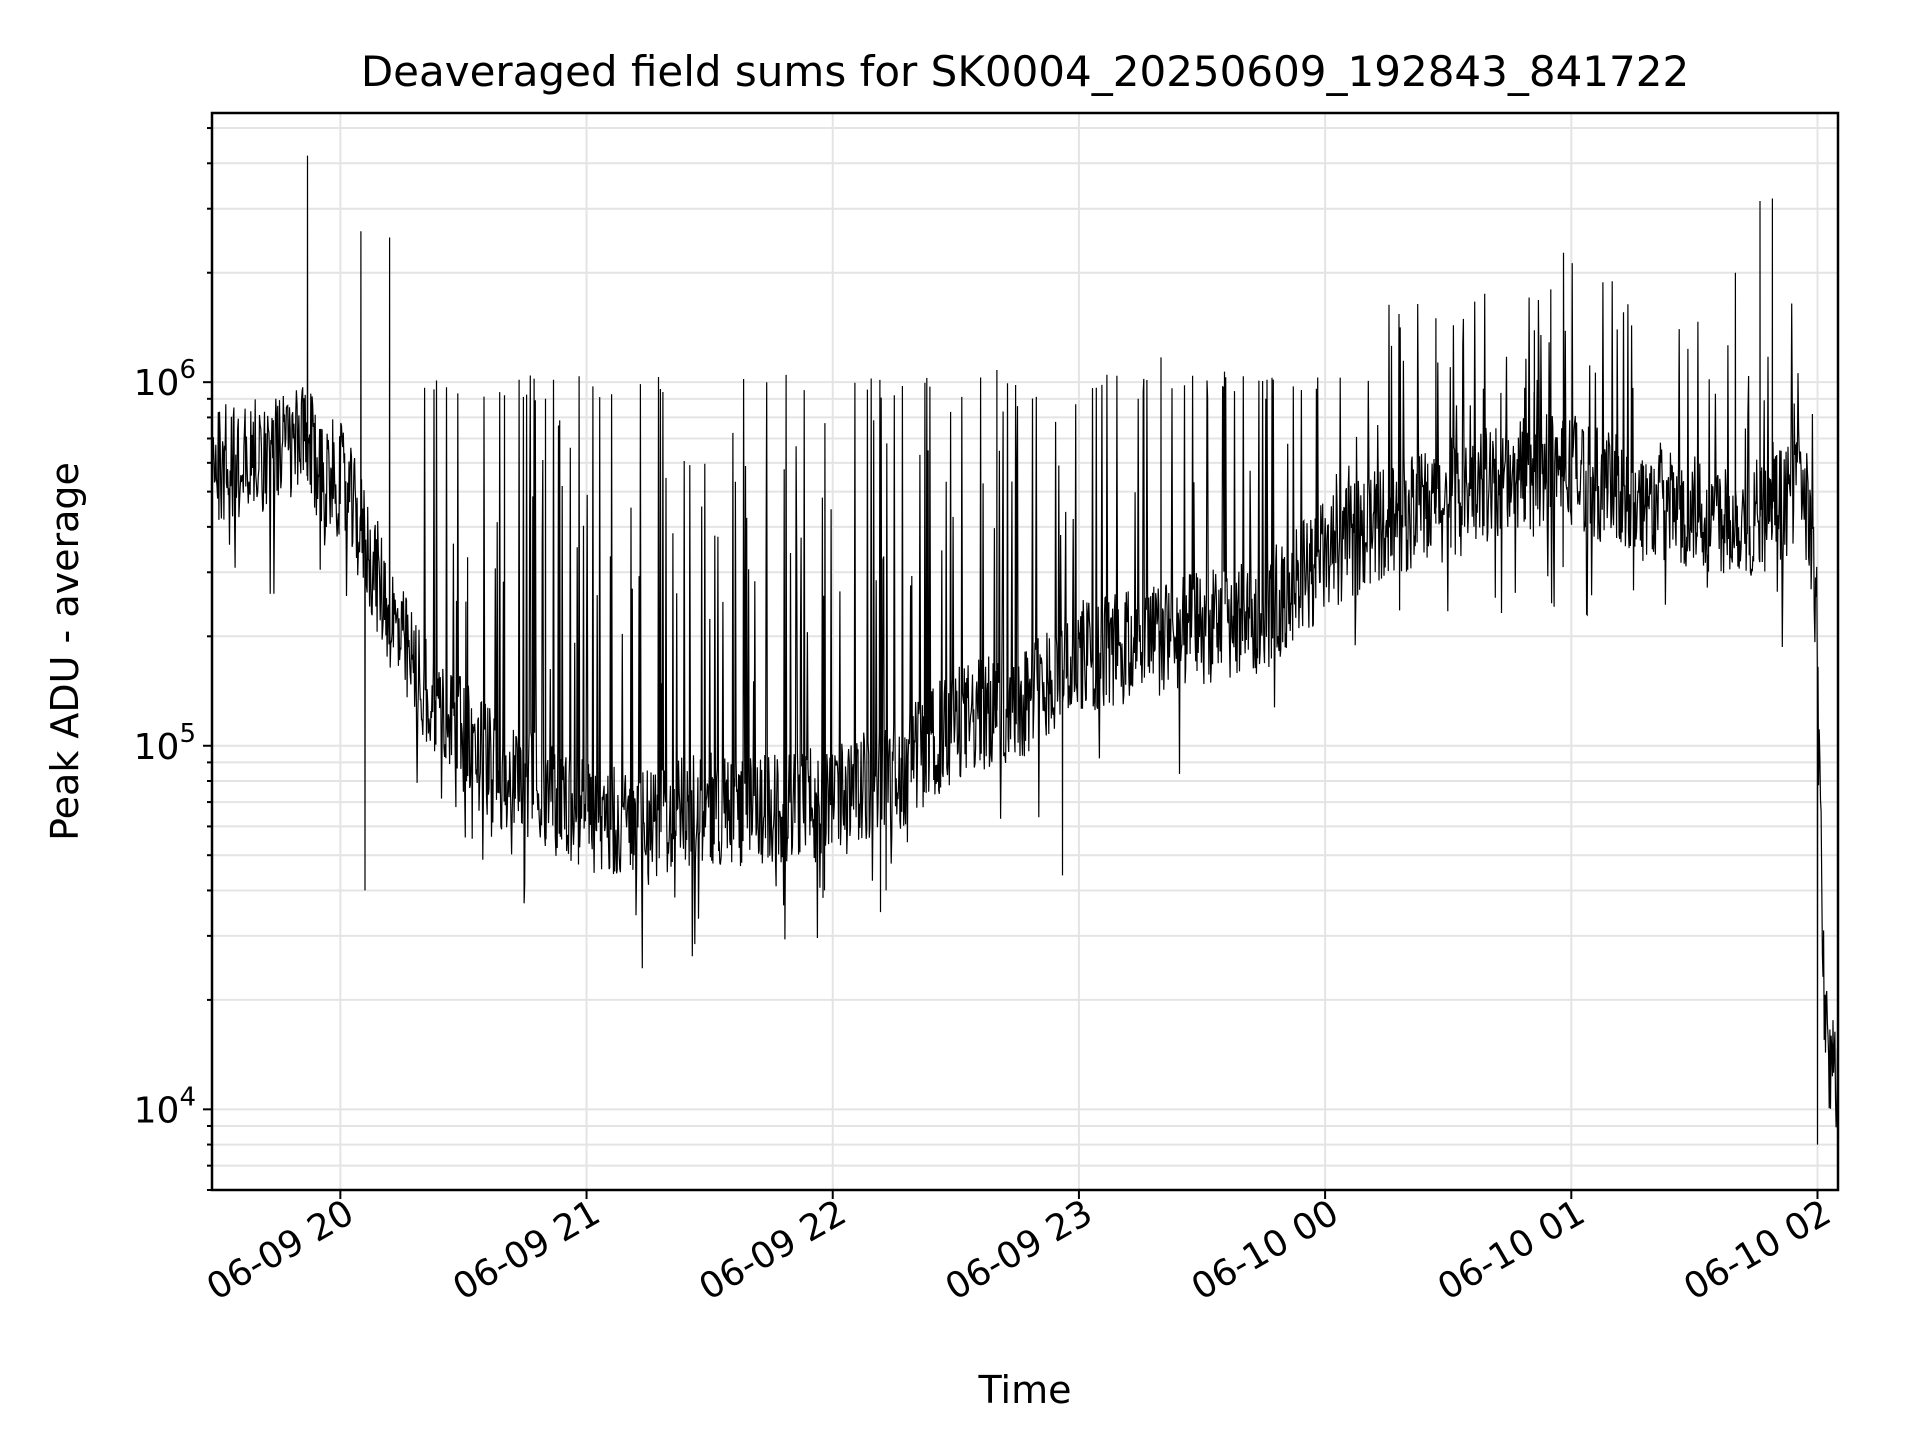  What do you see at coordinates (65, 651) in the screenshot?
I see `y-axis-label: Peak ADU - average` at bounding box center [65, 651].